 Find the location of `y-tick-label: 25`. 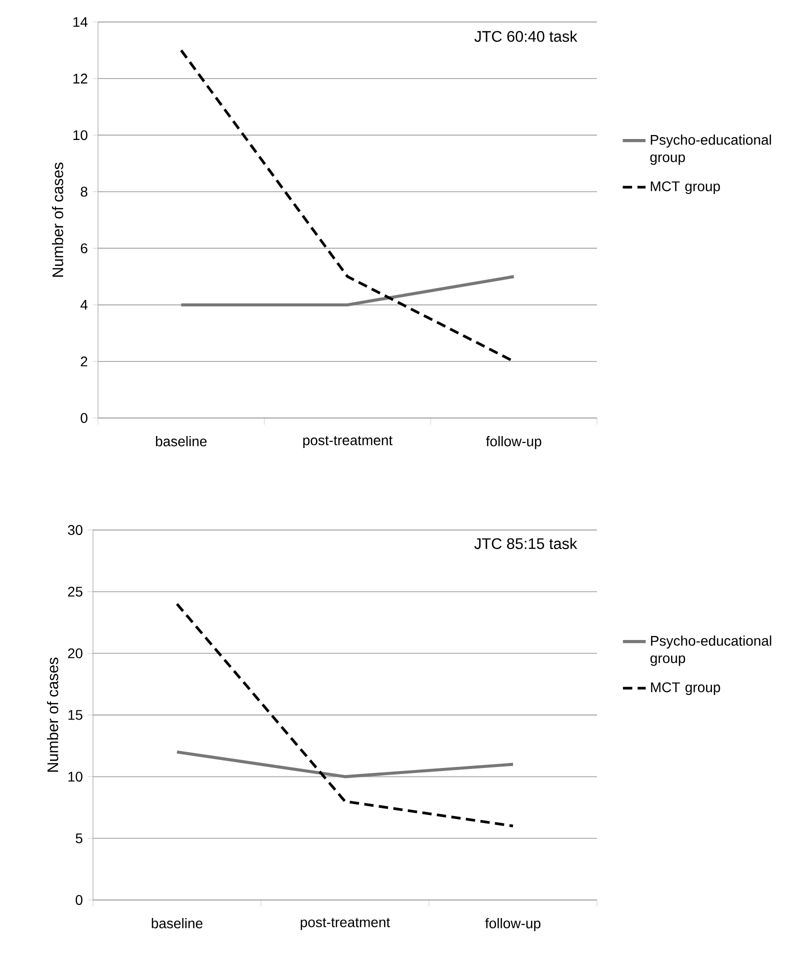

y-tick-label: 25 is located at coordinates (75, 591).